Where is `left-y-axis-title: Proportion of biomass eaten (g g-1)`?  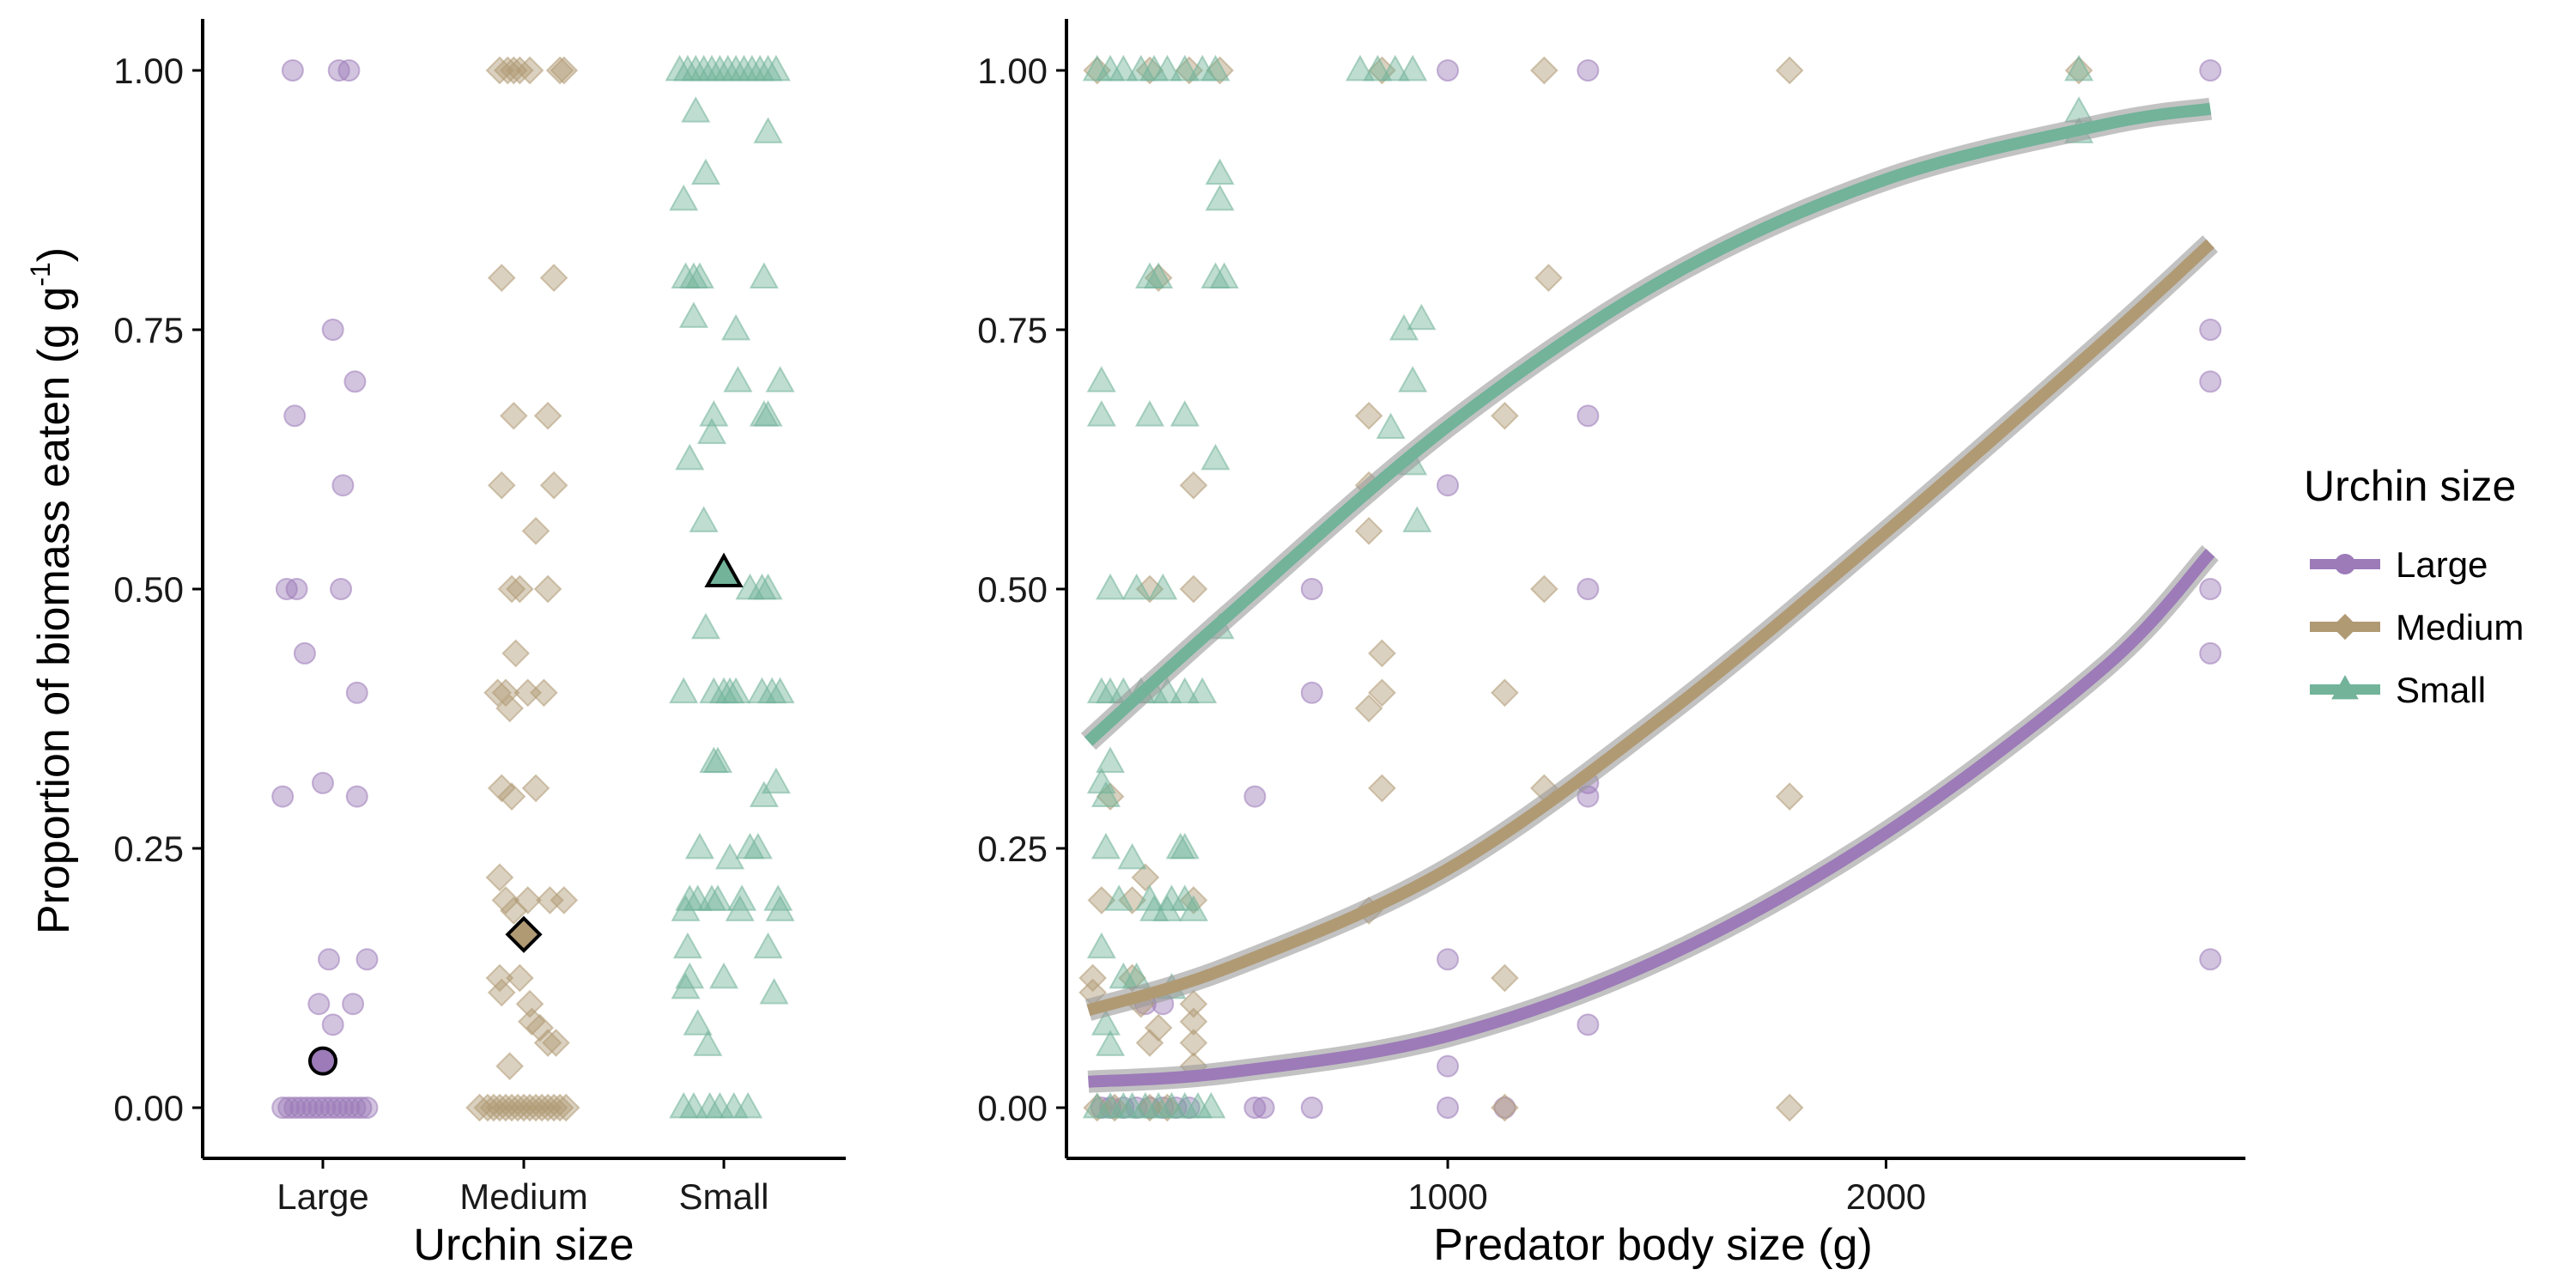
left-y-axis-title: Proportion of biomass eaten (g g-1) is located at coordinates (52, 590).